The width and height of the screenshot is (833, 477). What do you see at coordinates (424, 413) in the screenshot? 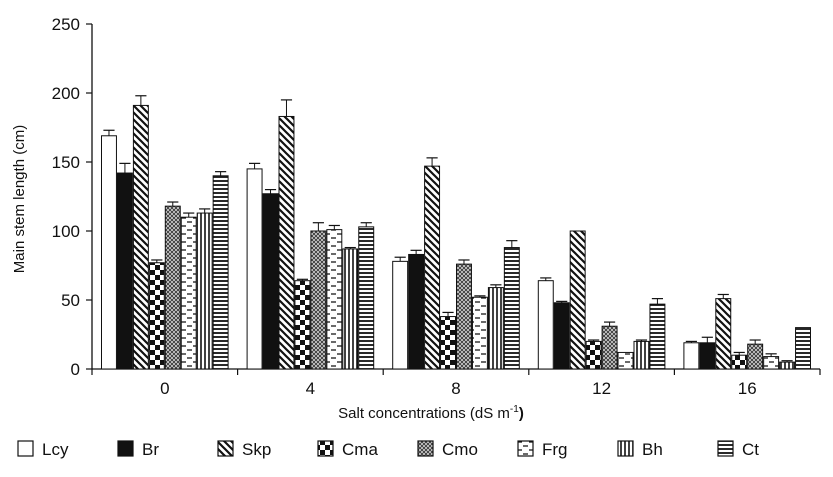
I see `x-axis-label-main: Salt concentrations (dS m` at bounding box center [424, 413].